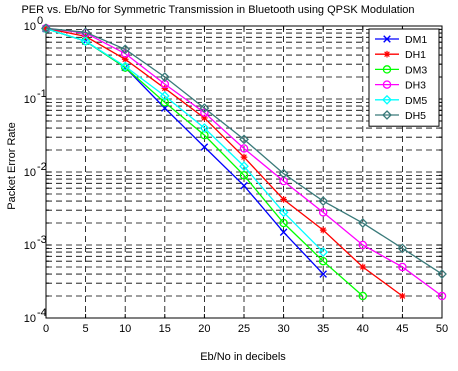 The height and width of the screenshot is (371, 458). I want to click on legend-label: DH5, so click(415, 116).